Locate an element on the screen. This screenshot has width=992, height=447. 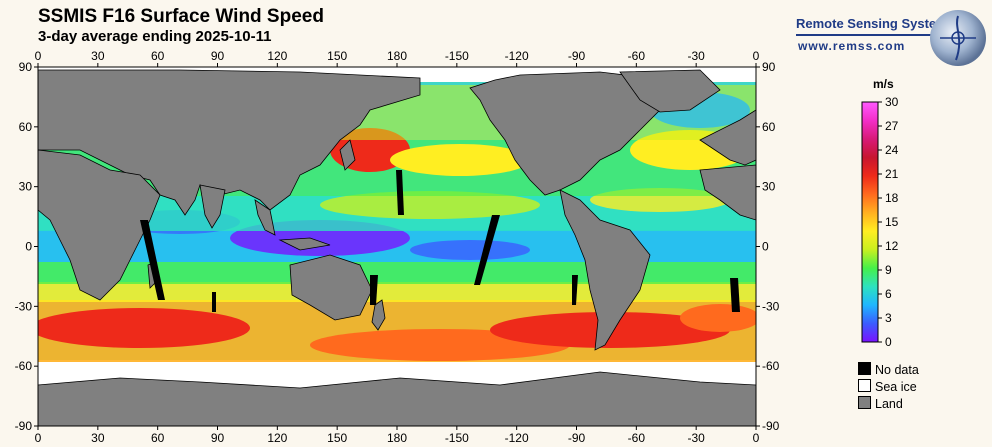
legend-label-no-data: No data is located at coordinates (897, 370).